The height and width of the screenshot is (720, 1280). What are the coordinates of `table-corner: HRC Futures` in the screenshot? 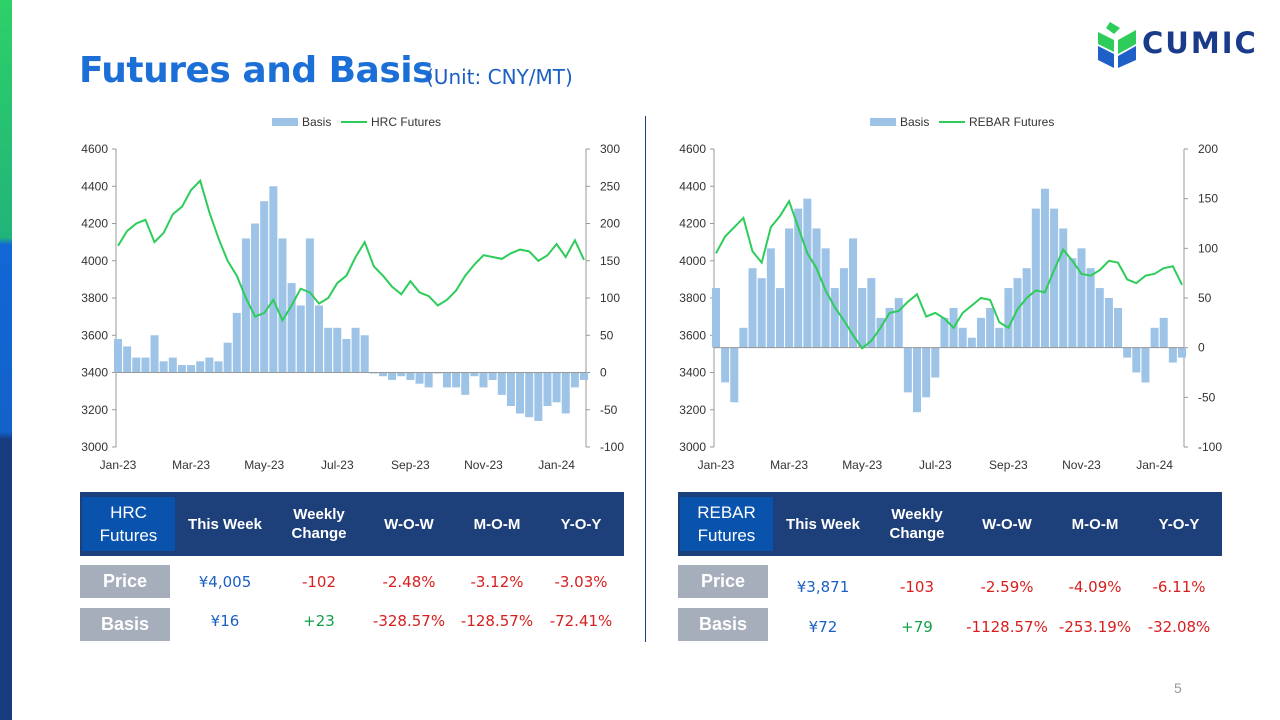 It's located at (128, 524).